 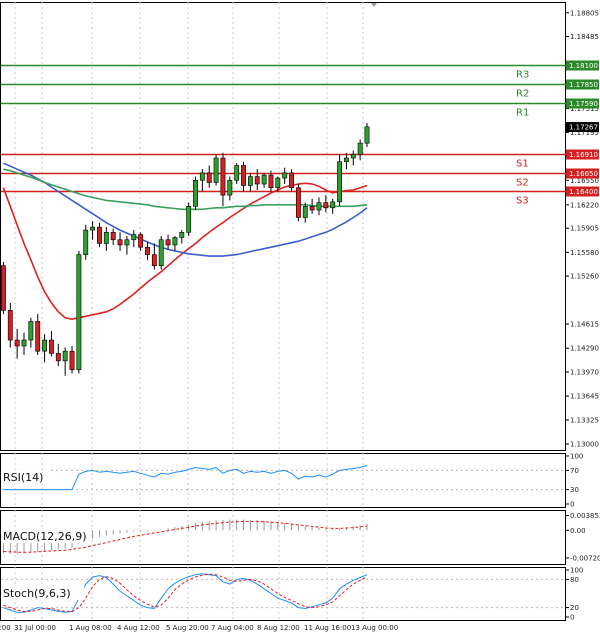 I want to click on price-tick-label: 1.16220, so click(x=584, y=205).